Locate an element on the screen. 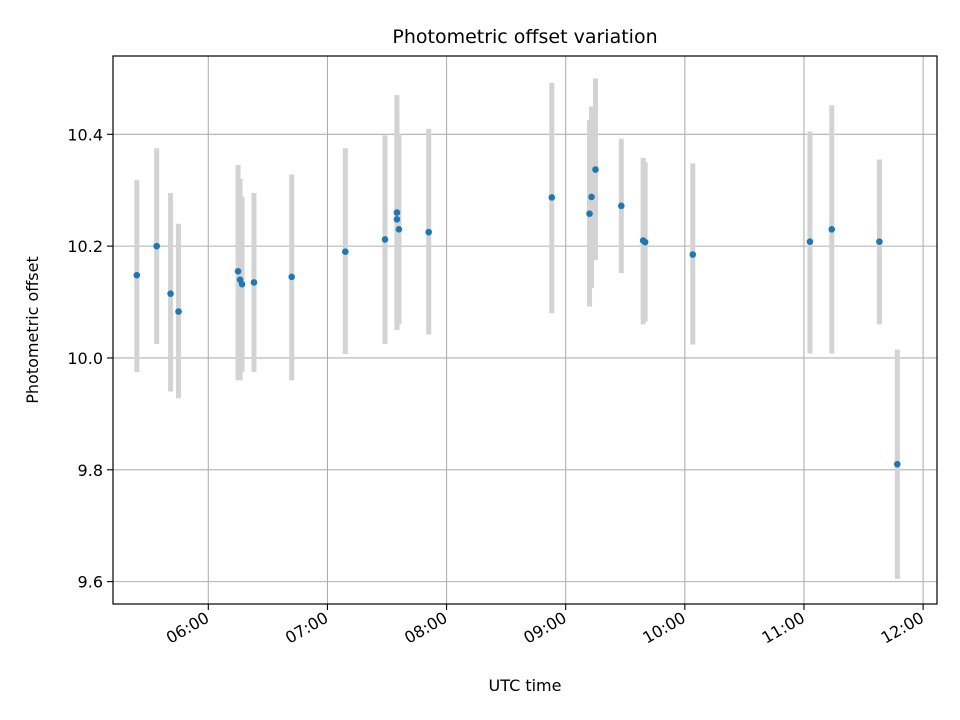 The width and height of the screenshot is (960, 720). y-axis: 9.6 9.8 10.0 10.2 10.4 is located at coordinates (90, 358).